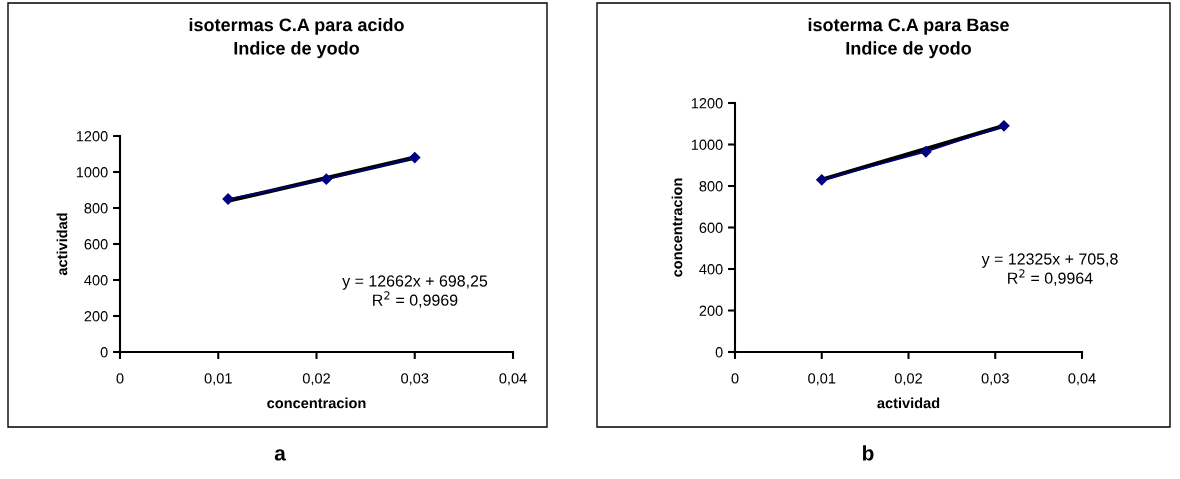 This screenshot has height=479, width=1180. I want to click on text: a, so click(280, 455).